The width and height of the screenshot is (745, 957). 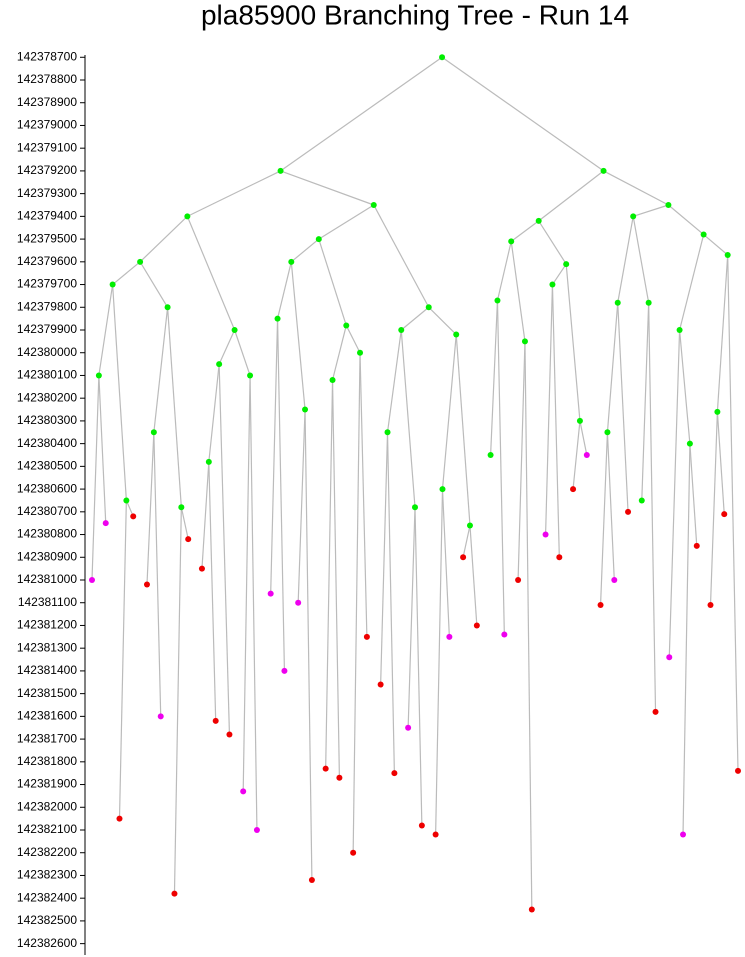 I want to click on y-tick-label: 142380000, so click(x=47, y=352).